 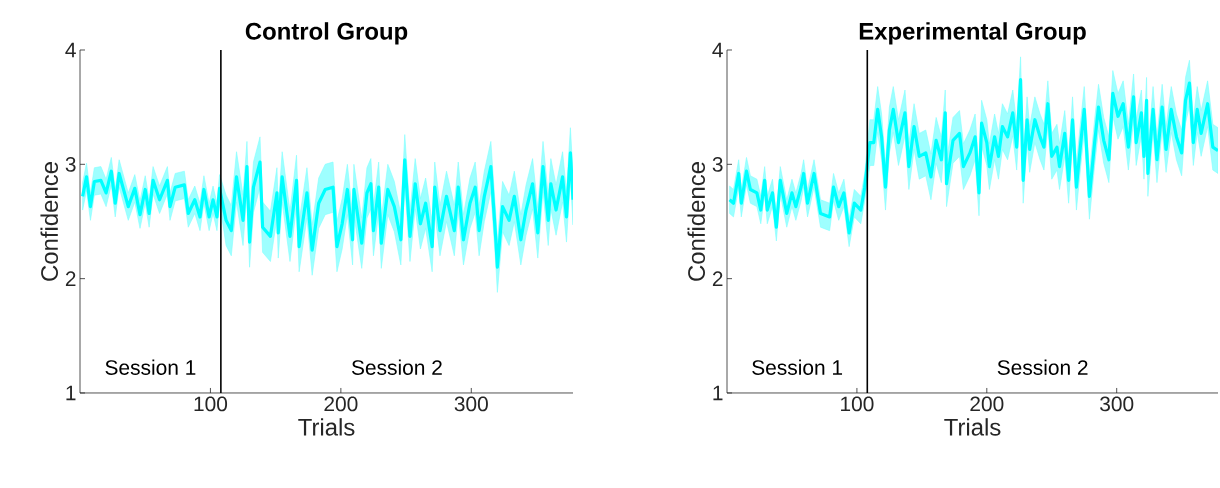 What do you see at coordinates (326, 33) in the screenshot?
I see `chart-title: Control Group` at bounding box center [326, 33].